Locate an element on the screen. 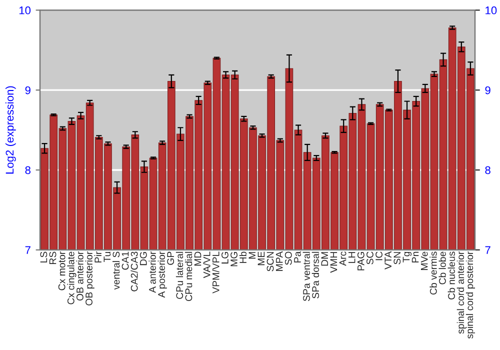 The image size is (500, 350). x-tick-label: CA1 is located at coordinates (125, 261).